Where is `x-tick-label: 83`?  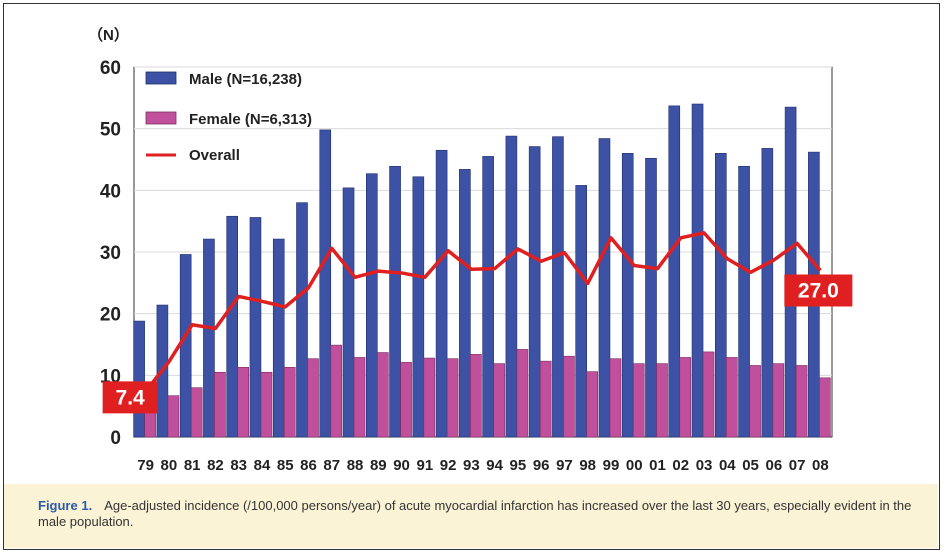 x-tick-label: 83 is located at coordinates (238, 465).